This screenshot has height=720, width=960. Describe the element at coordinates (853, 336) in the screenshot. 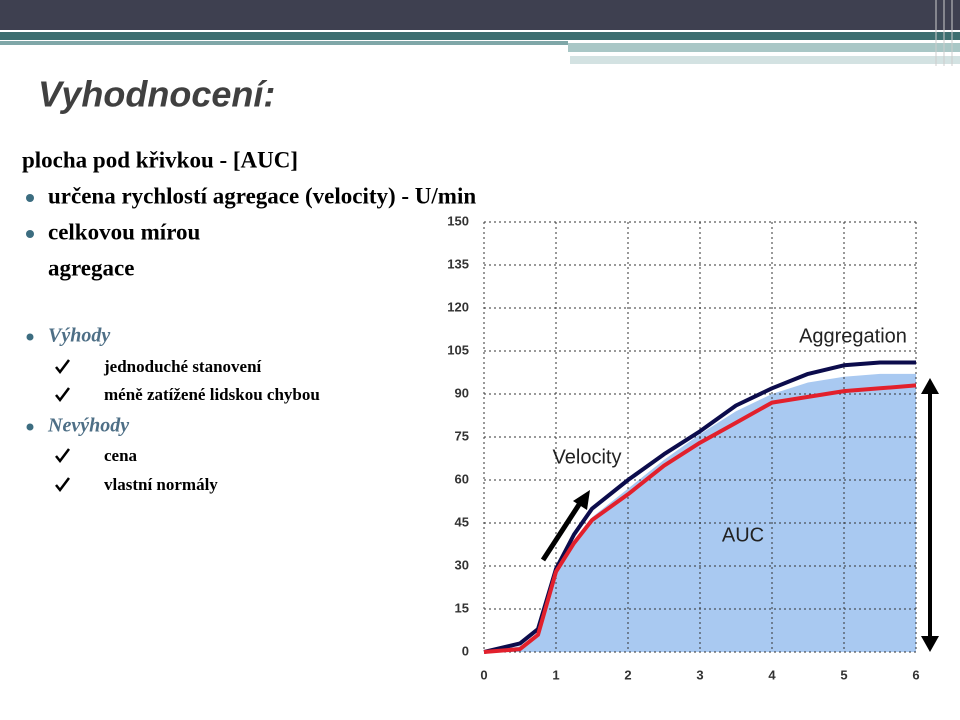

I see `annotation: Aggregation` at that location.